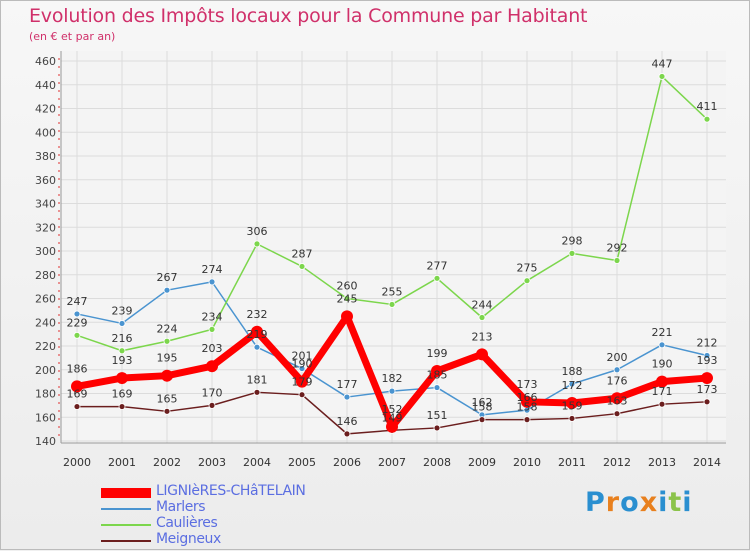 Image resolution: width=750 pixels, height=551 pixels. Describe the element at coordinates (77, 368) in the screenshot. I see `data-label: 186` at that location.